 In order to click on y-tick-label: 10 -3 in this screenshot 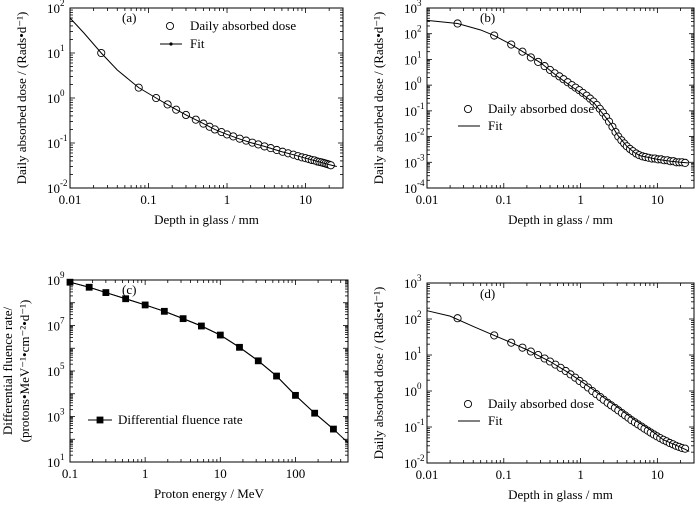, I will do `click(414, 161)`.